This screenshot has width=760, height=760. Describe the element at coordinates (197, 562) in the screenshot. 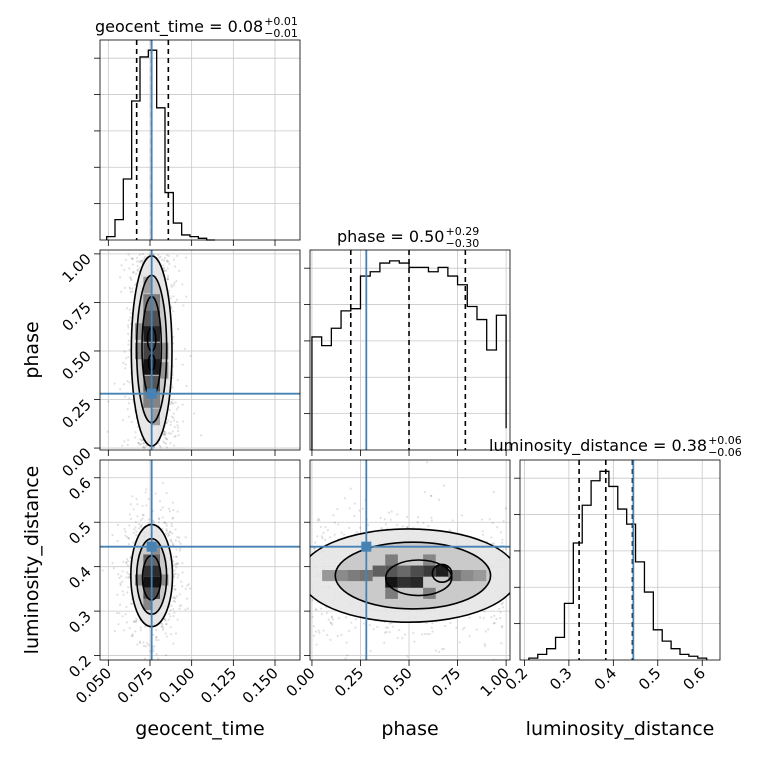

I see `joint-panel-geocent_time-luminosity_distance` at that location.